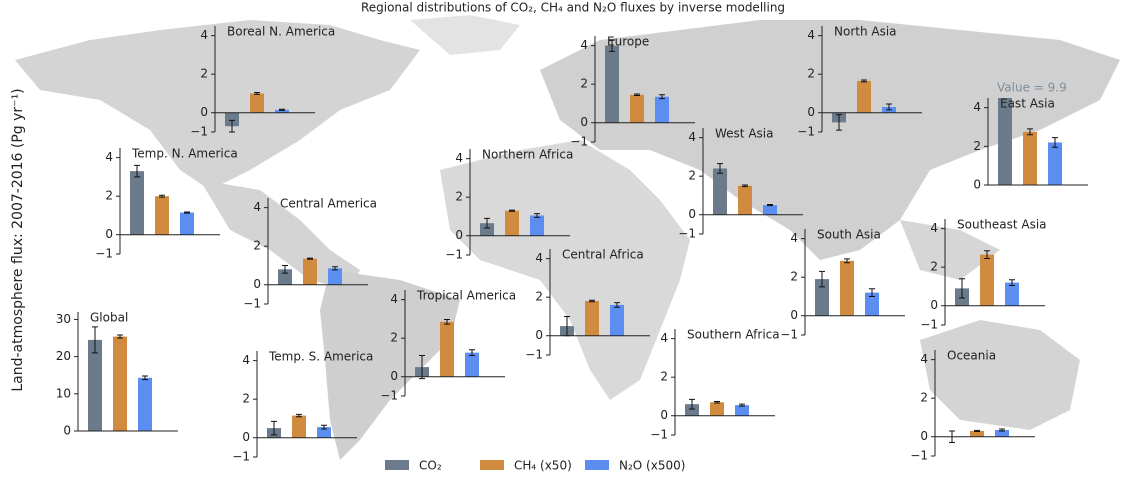 This screenshot has height=478, width=1146. What do you see at coordinates (652, 466) in the screenshot?
I see `legend-label: N₂O (x500)` at bounding box center [652, 466].